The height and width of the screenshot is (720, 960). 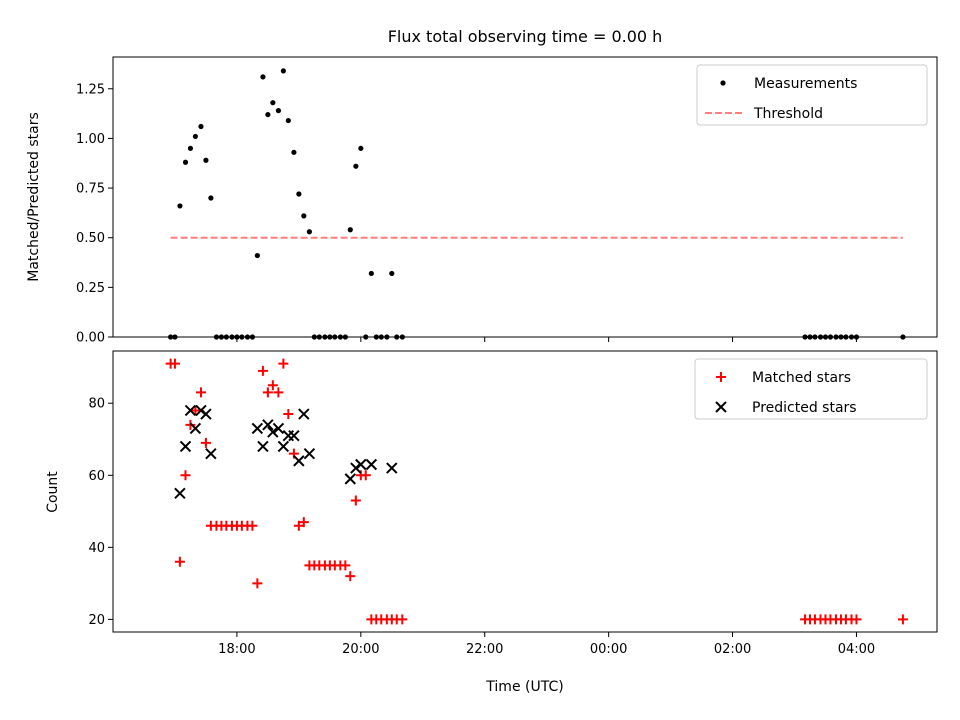 What do you see at coordinates (90, 89) in the screenshot?
I see `top-y-tick-label: 1.25` at bounding box center [90, 89].